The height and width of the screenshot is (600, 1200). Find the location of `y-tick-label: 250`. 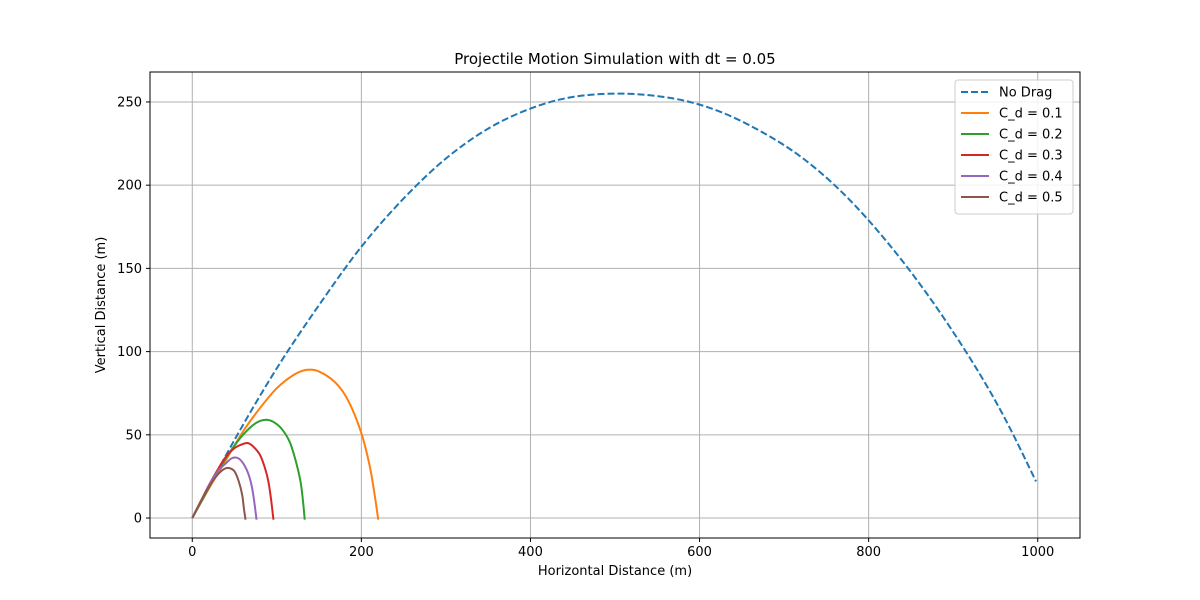

y-tick-label: 250 is located at coordinates (129, 102).